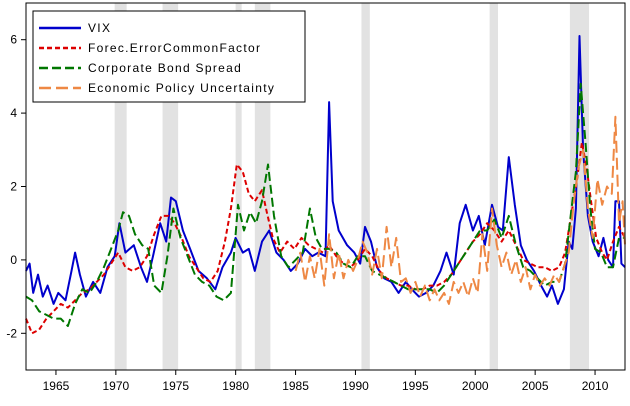 Image resolution: width=630 pixels, height=406 pixels. Describe the element at coordinates (13, 187) in the screenshot. I see `y-tick-label: 2` at that location.